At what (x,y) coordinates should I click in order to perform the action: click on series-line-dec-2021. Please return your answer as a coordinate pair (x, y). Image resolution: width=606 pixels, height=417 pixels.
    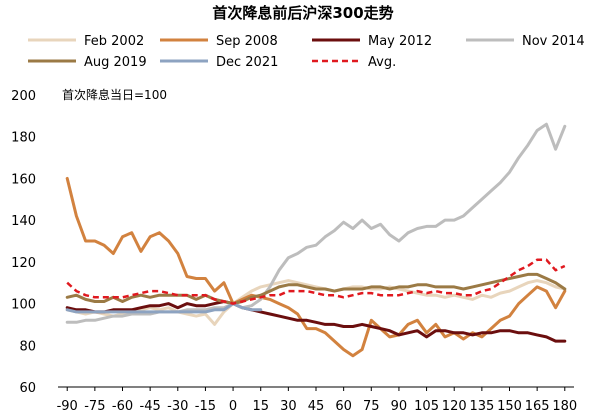
    Looking at the image, I should click on (164, 308).